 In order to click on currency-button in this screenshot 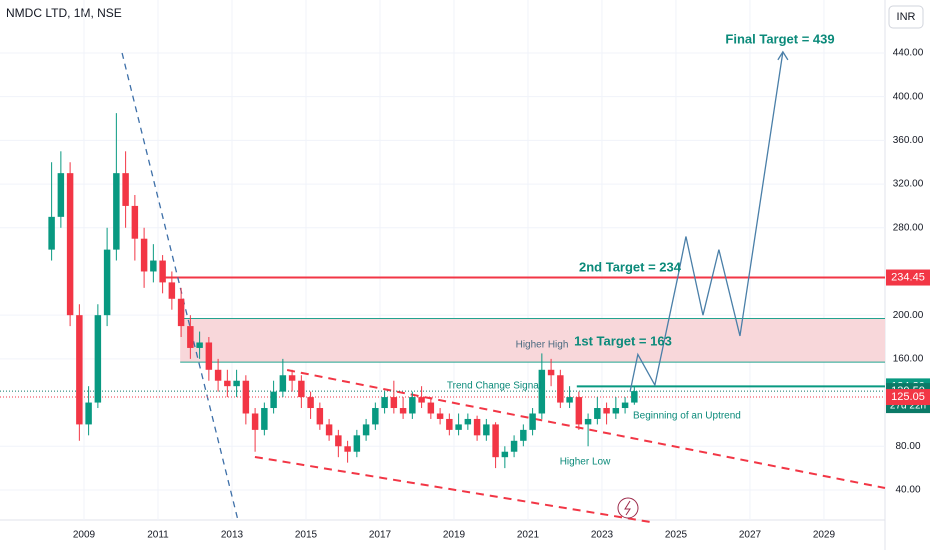, I will do `click(906, 17)`.